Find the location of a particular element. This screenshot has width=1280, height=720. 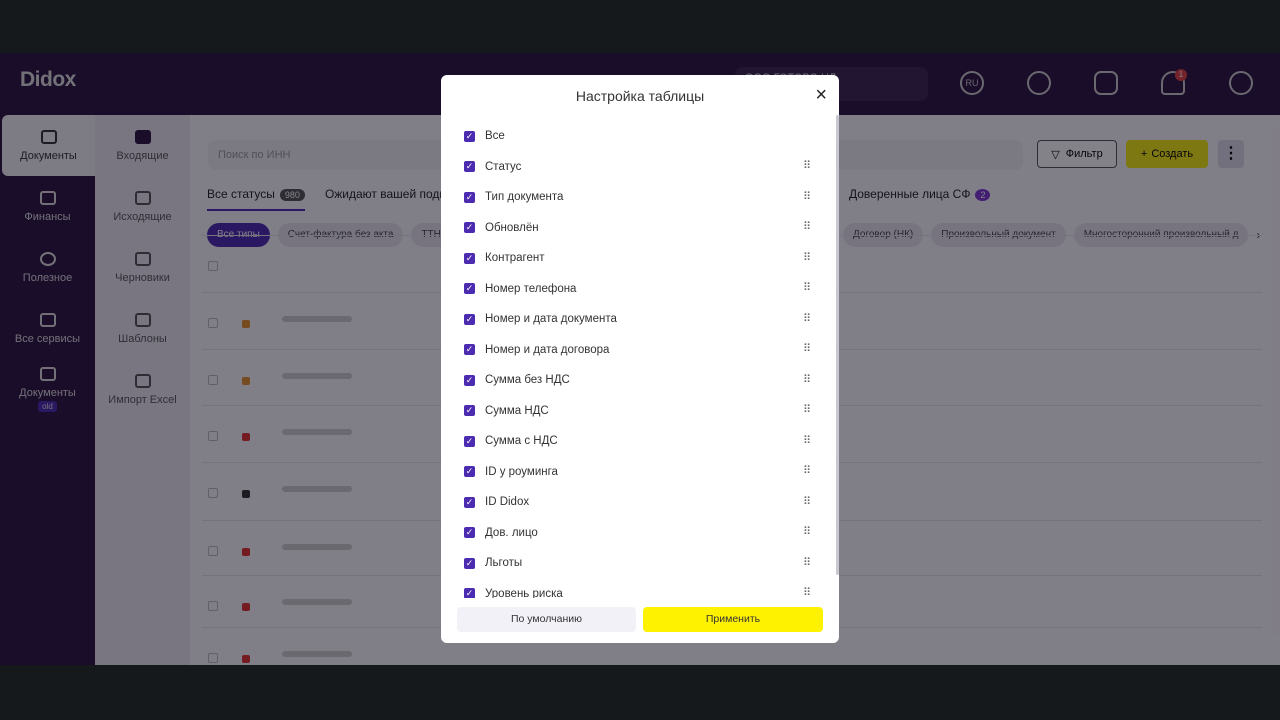

column-option: ✓ Номер и дата документа ⠿ is located at coordinates (639, 319).